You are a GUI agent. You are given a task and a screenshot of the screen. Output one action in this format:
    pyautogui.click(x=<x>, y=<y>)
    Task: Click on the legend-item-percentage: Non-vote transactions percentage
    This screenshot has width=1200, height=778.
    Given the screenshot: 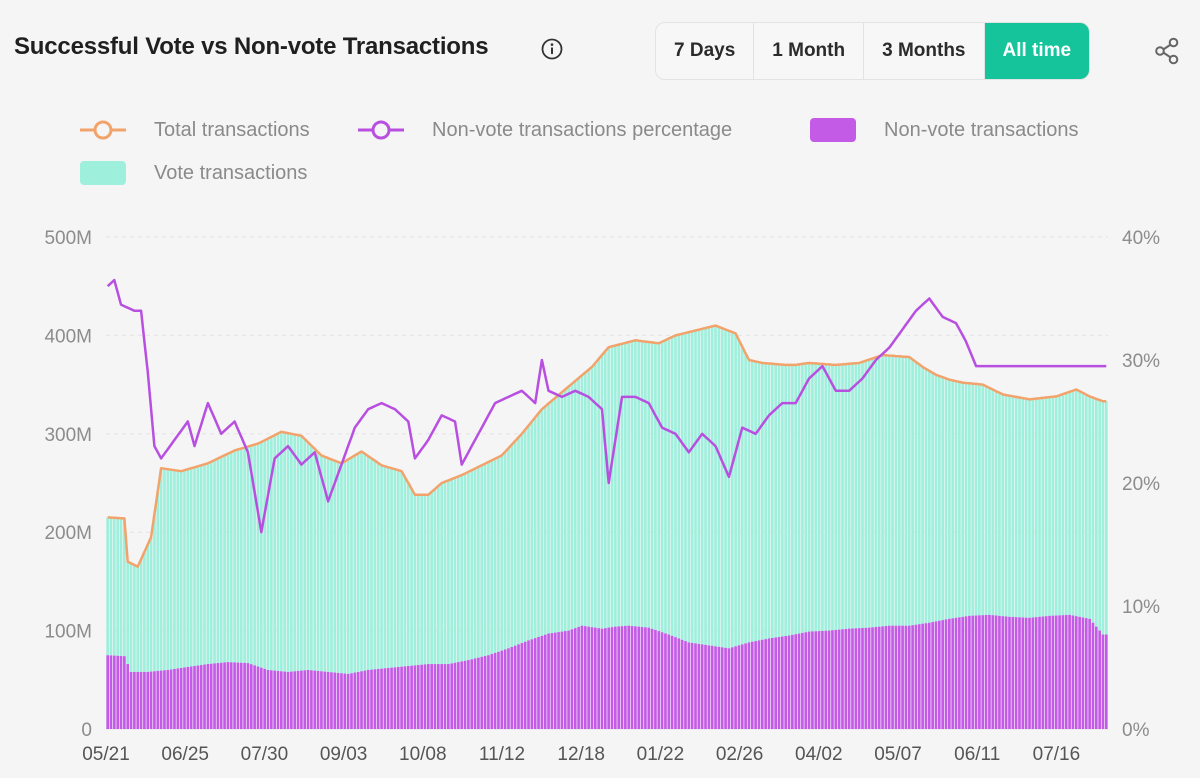 What is the action you would take?
    pyautogui.click(x=545, y=130)
    